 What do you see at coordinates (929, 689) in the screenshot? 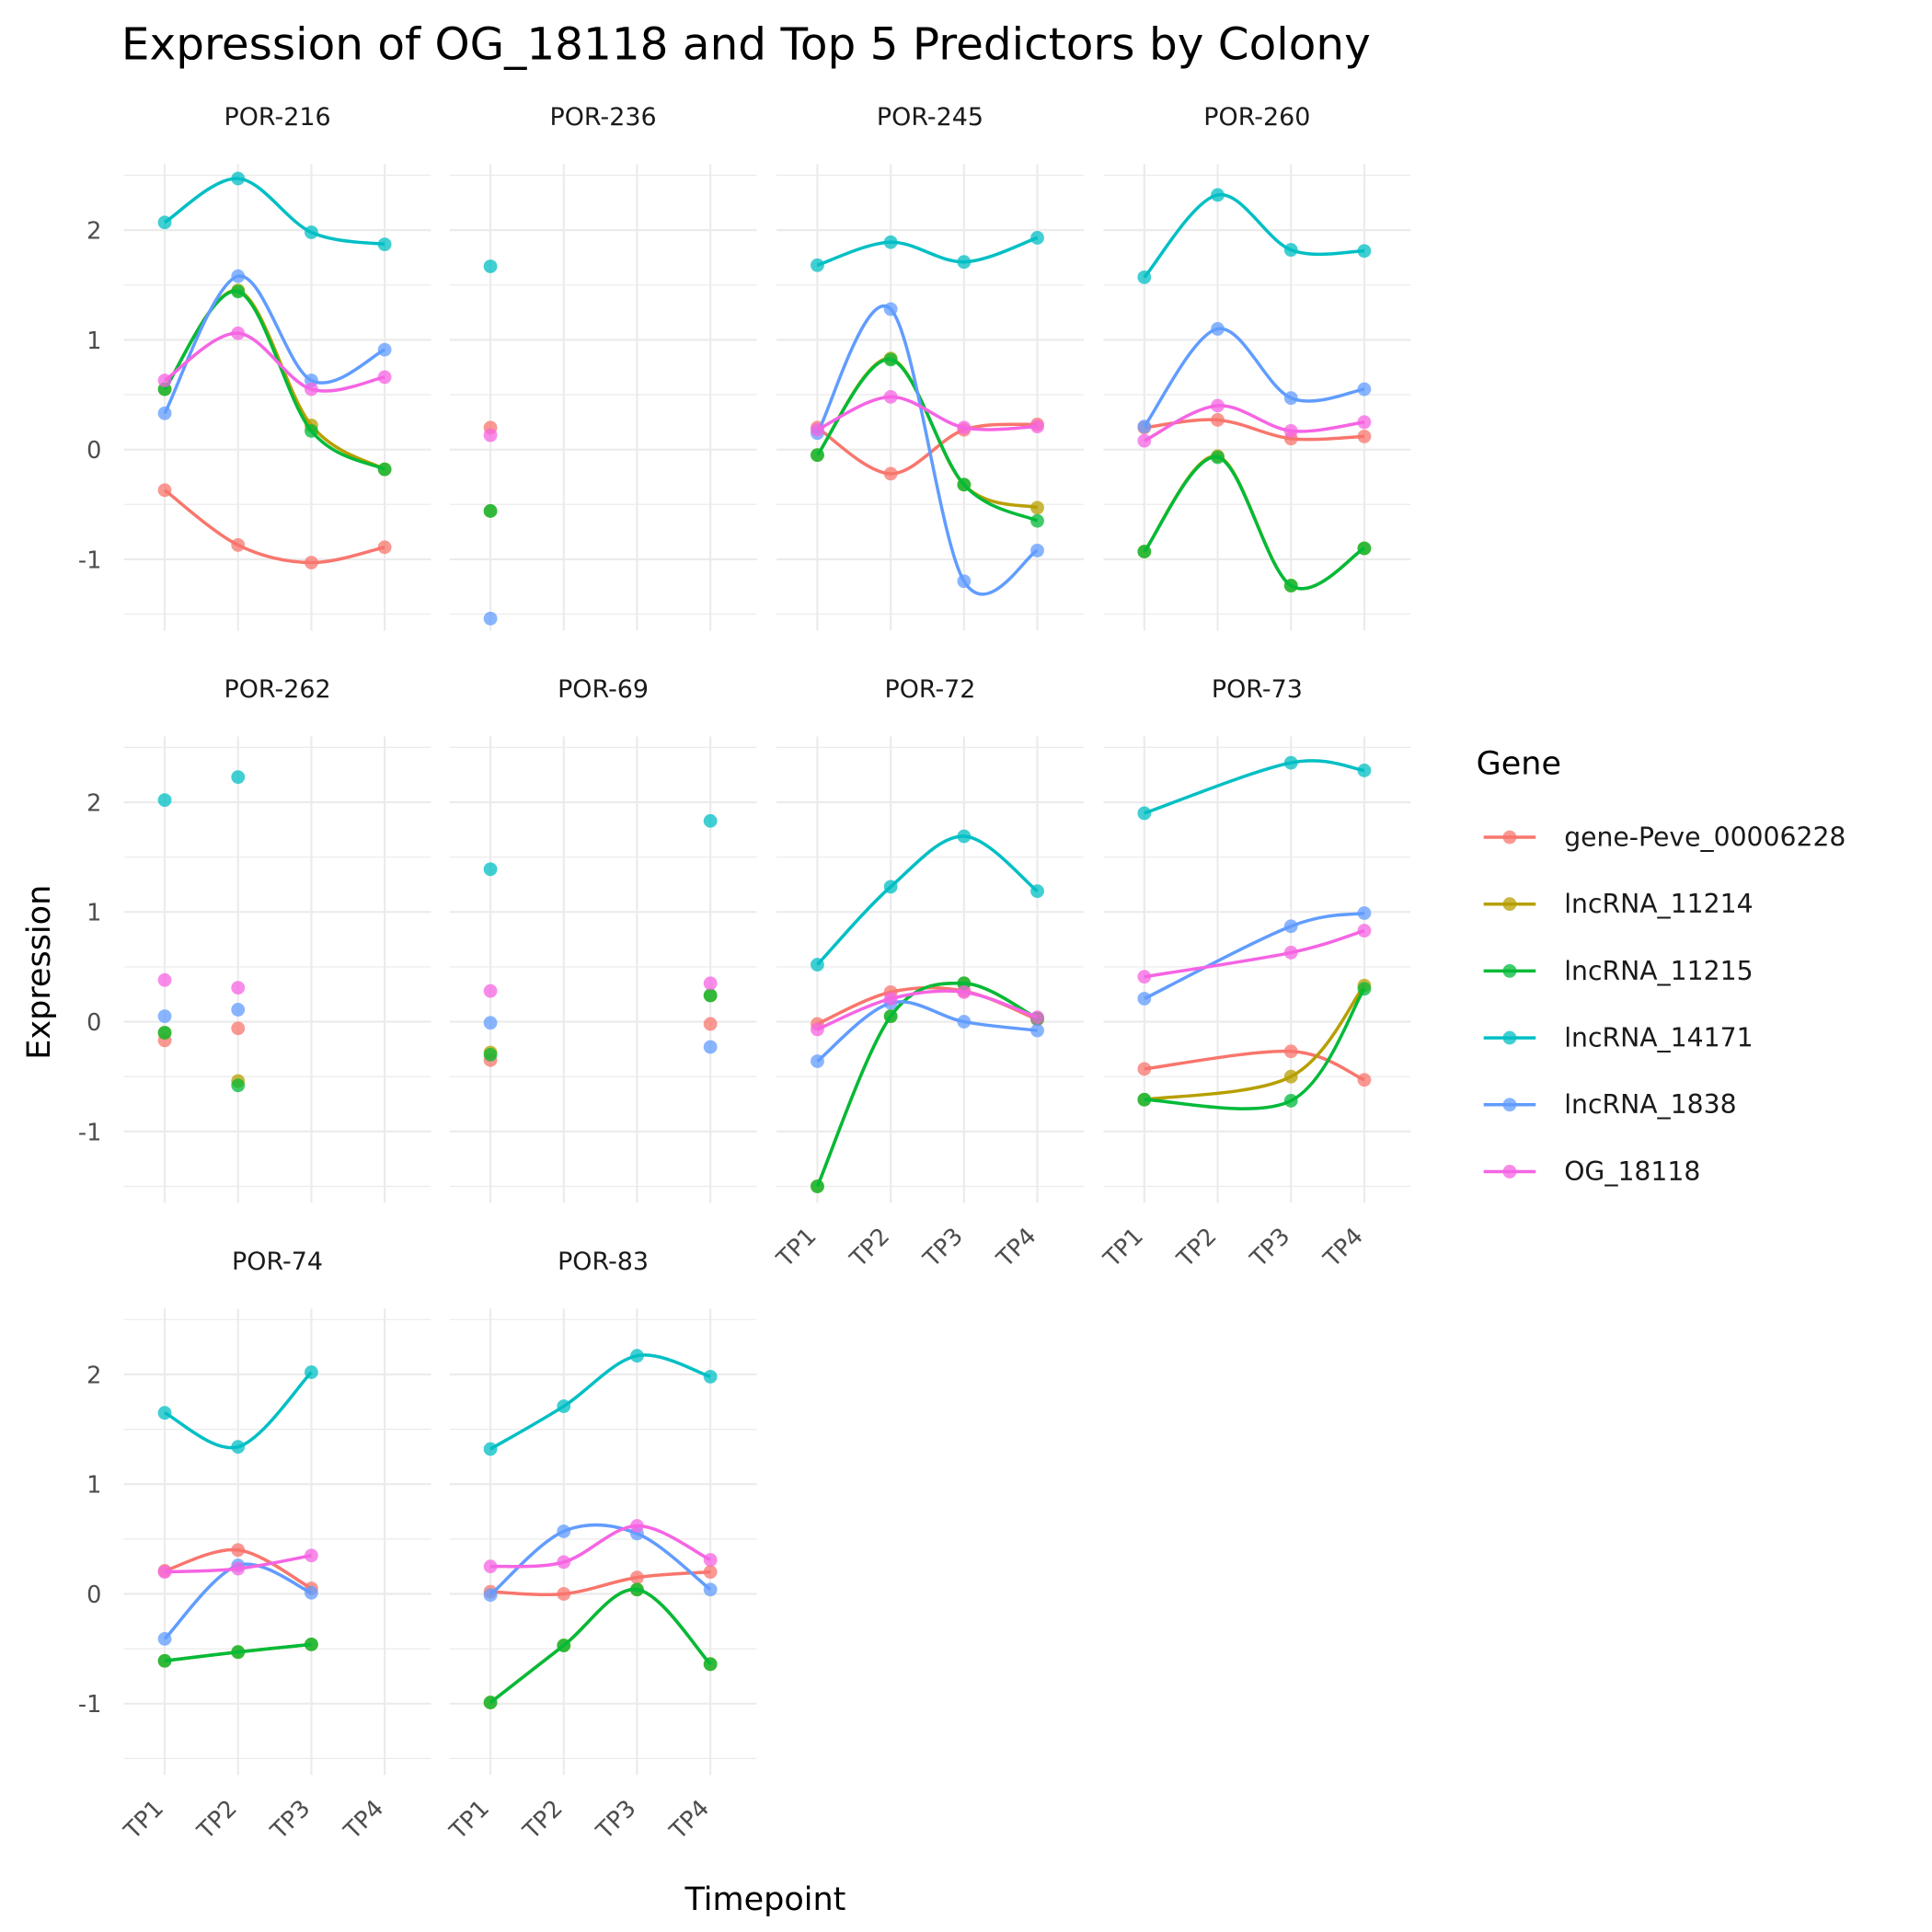
I see `facet-strip-label: POR-72` at bounding box center [929, 689].